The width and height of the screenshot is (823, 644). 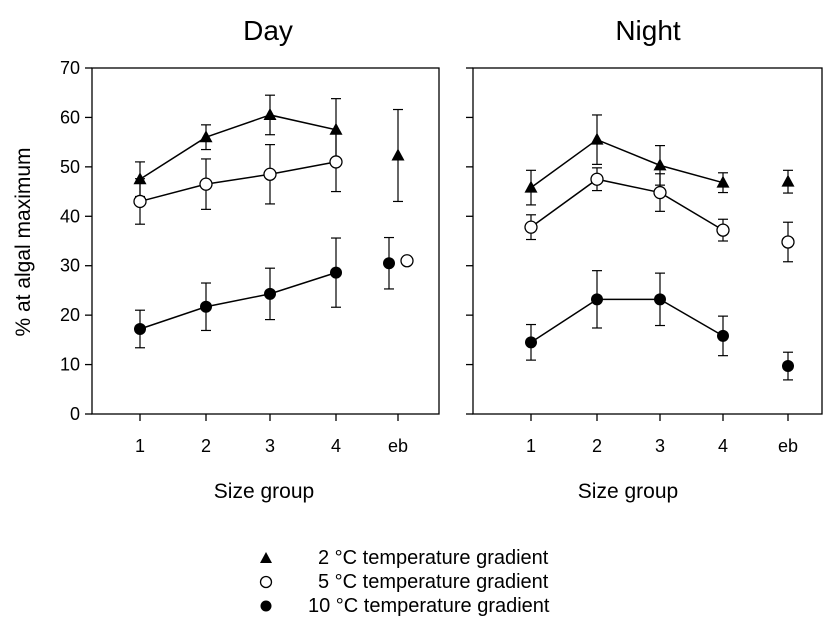 What do you see at coordinates (23, 241) in the screenshot?
I see `y-axis-label: % at algal maximum` at bounding box center [23, 241].